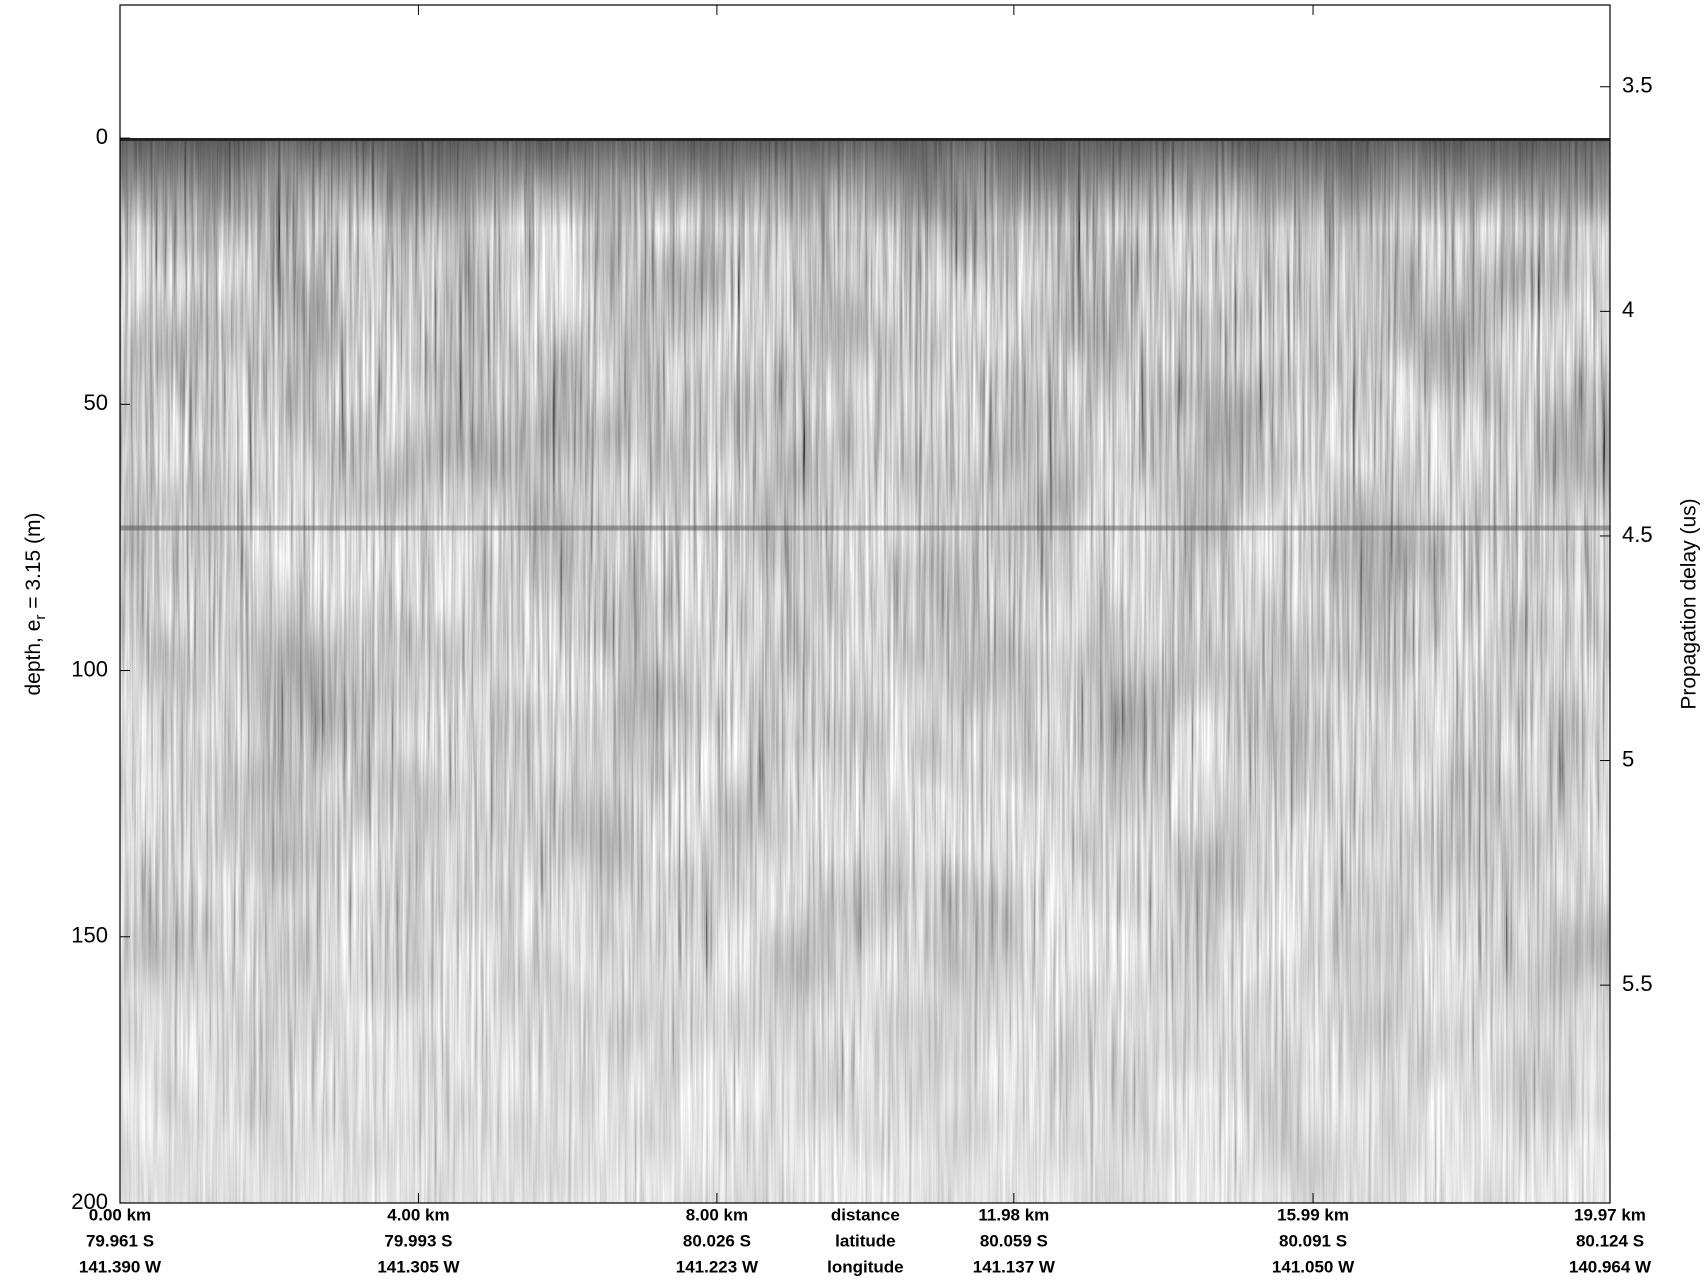 The height and width of the screenshot is (1283, 1705). What do you see at coordinates (717, 1214) in the screenshot?
I see `x-tick-label: 8.00 km` at bounding box center [717, 1214].